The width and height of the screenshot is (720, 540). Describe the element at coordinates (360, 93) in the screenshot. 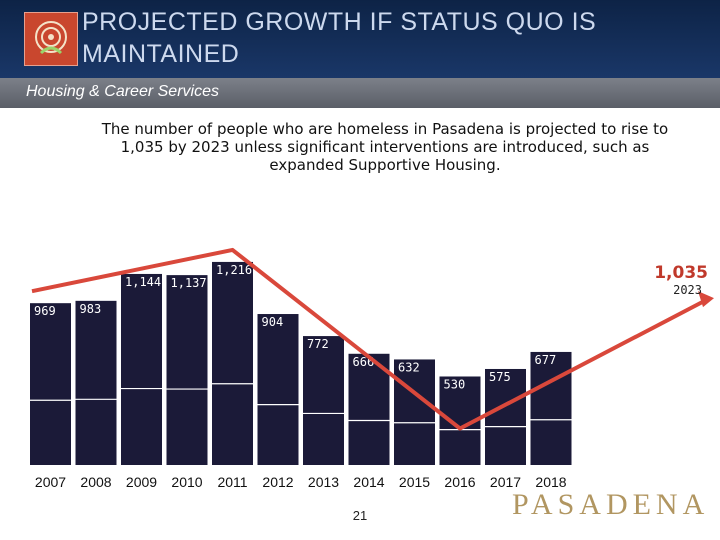

I see `subheader-bar` at that location.